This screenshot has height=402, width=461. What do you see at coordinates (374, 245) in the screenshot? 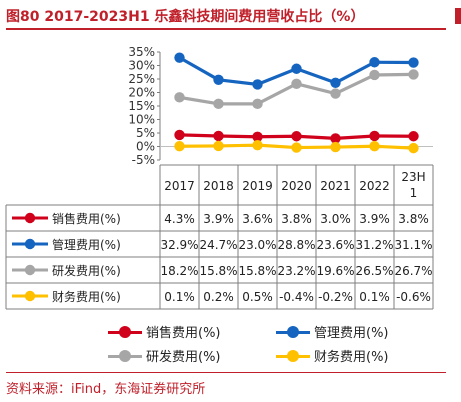
I see `data-label: 31.2%` at bounding box center [374, 245].